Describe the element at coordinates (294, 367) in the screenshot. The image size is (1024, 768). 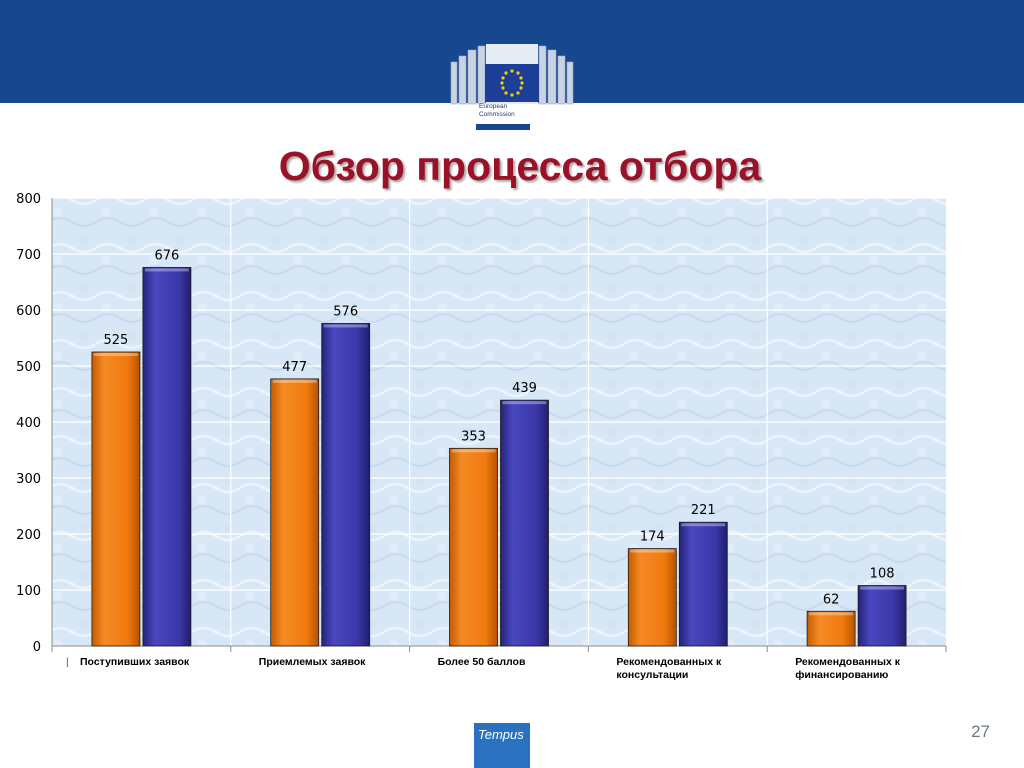
I see `data-label: 477` at that location.